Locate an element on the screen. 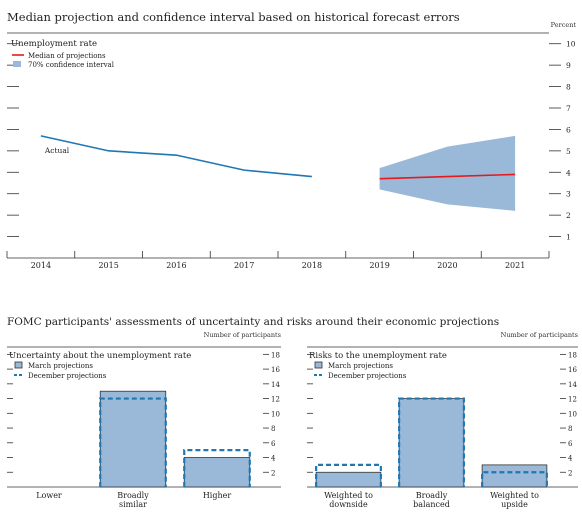 The width and height of the screenshot is (582, 528). x-tick-label: 2016 is located at coordinates (176, 265).